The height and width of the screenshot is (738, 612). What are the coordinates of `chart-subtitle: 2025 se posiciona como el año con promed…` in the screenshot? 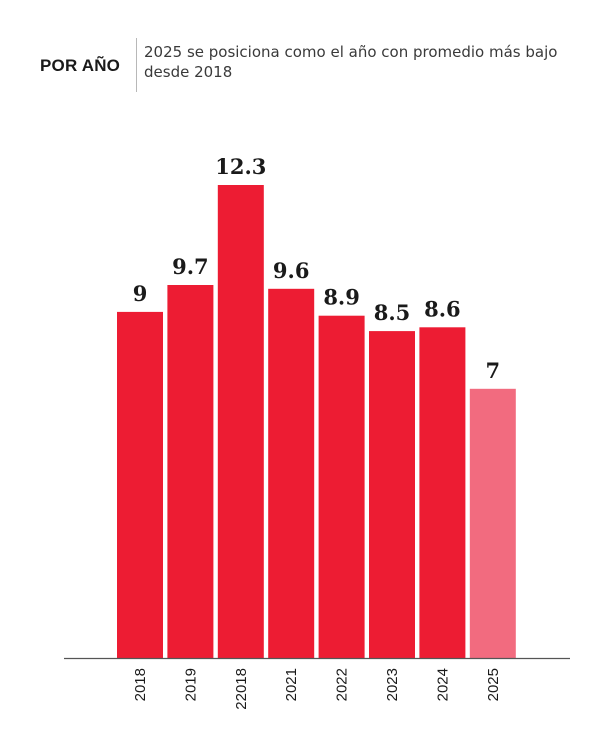 It's located at (351, 62).